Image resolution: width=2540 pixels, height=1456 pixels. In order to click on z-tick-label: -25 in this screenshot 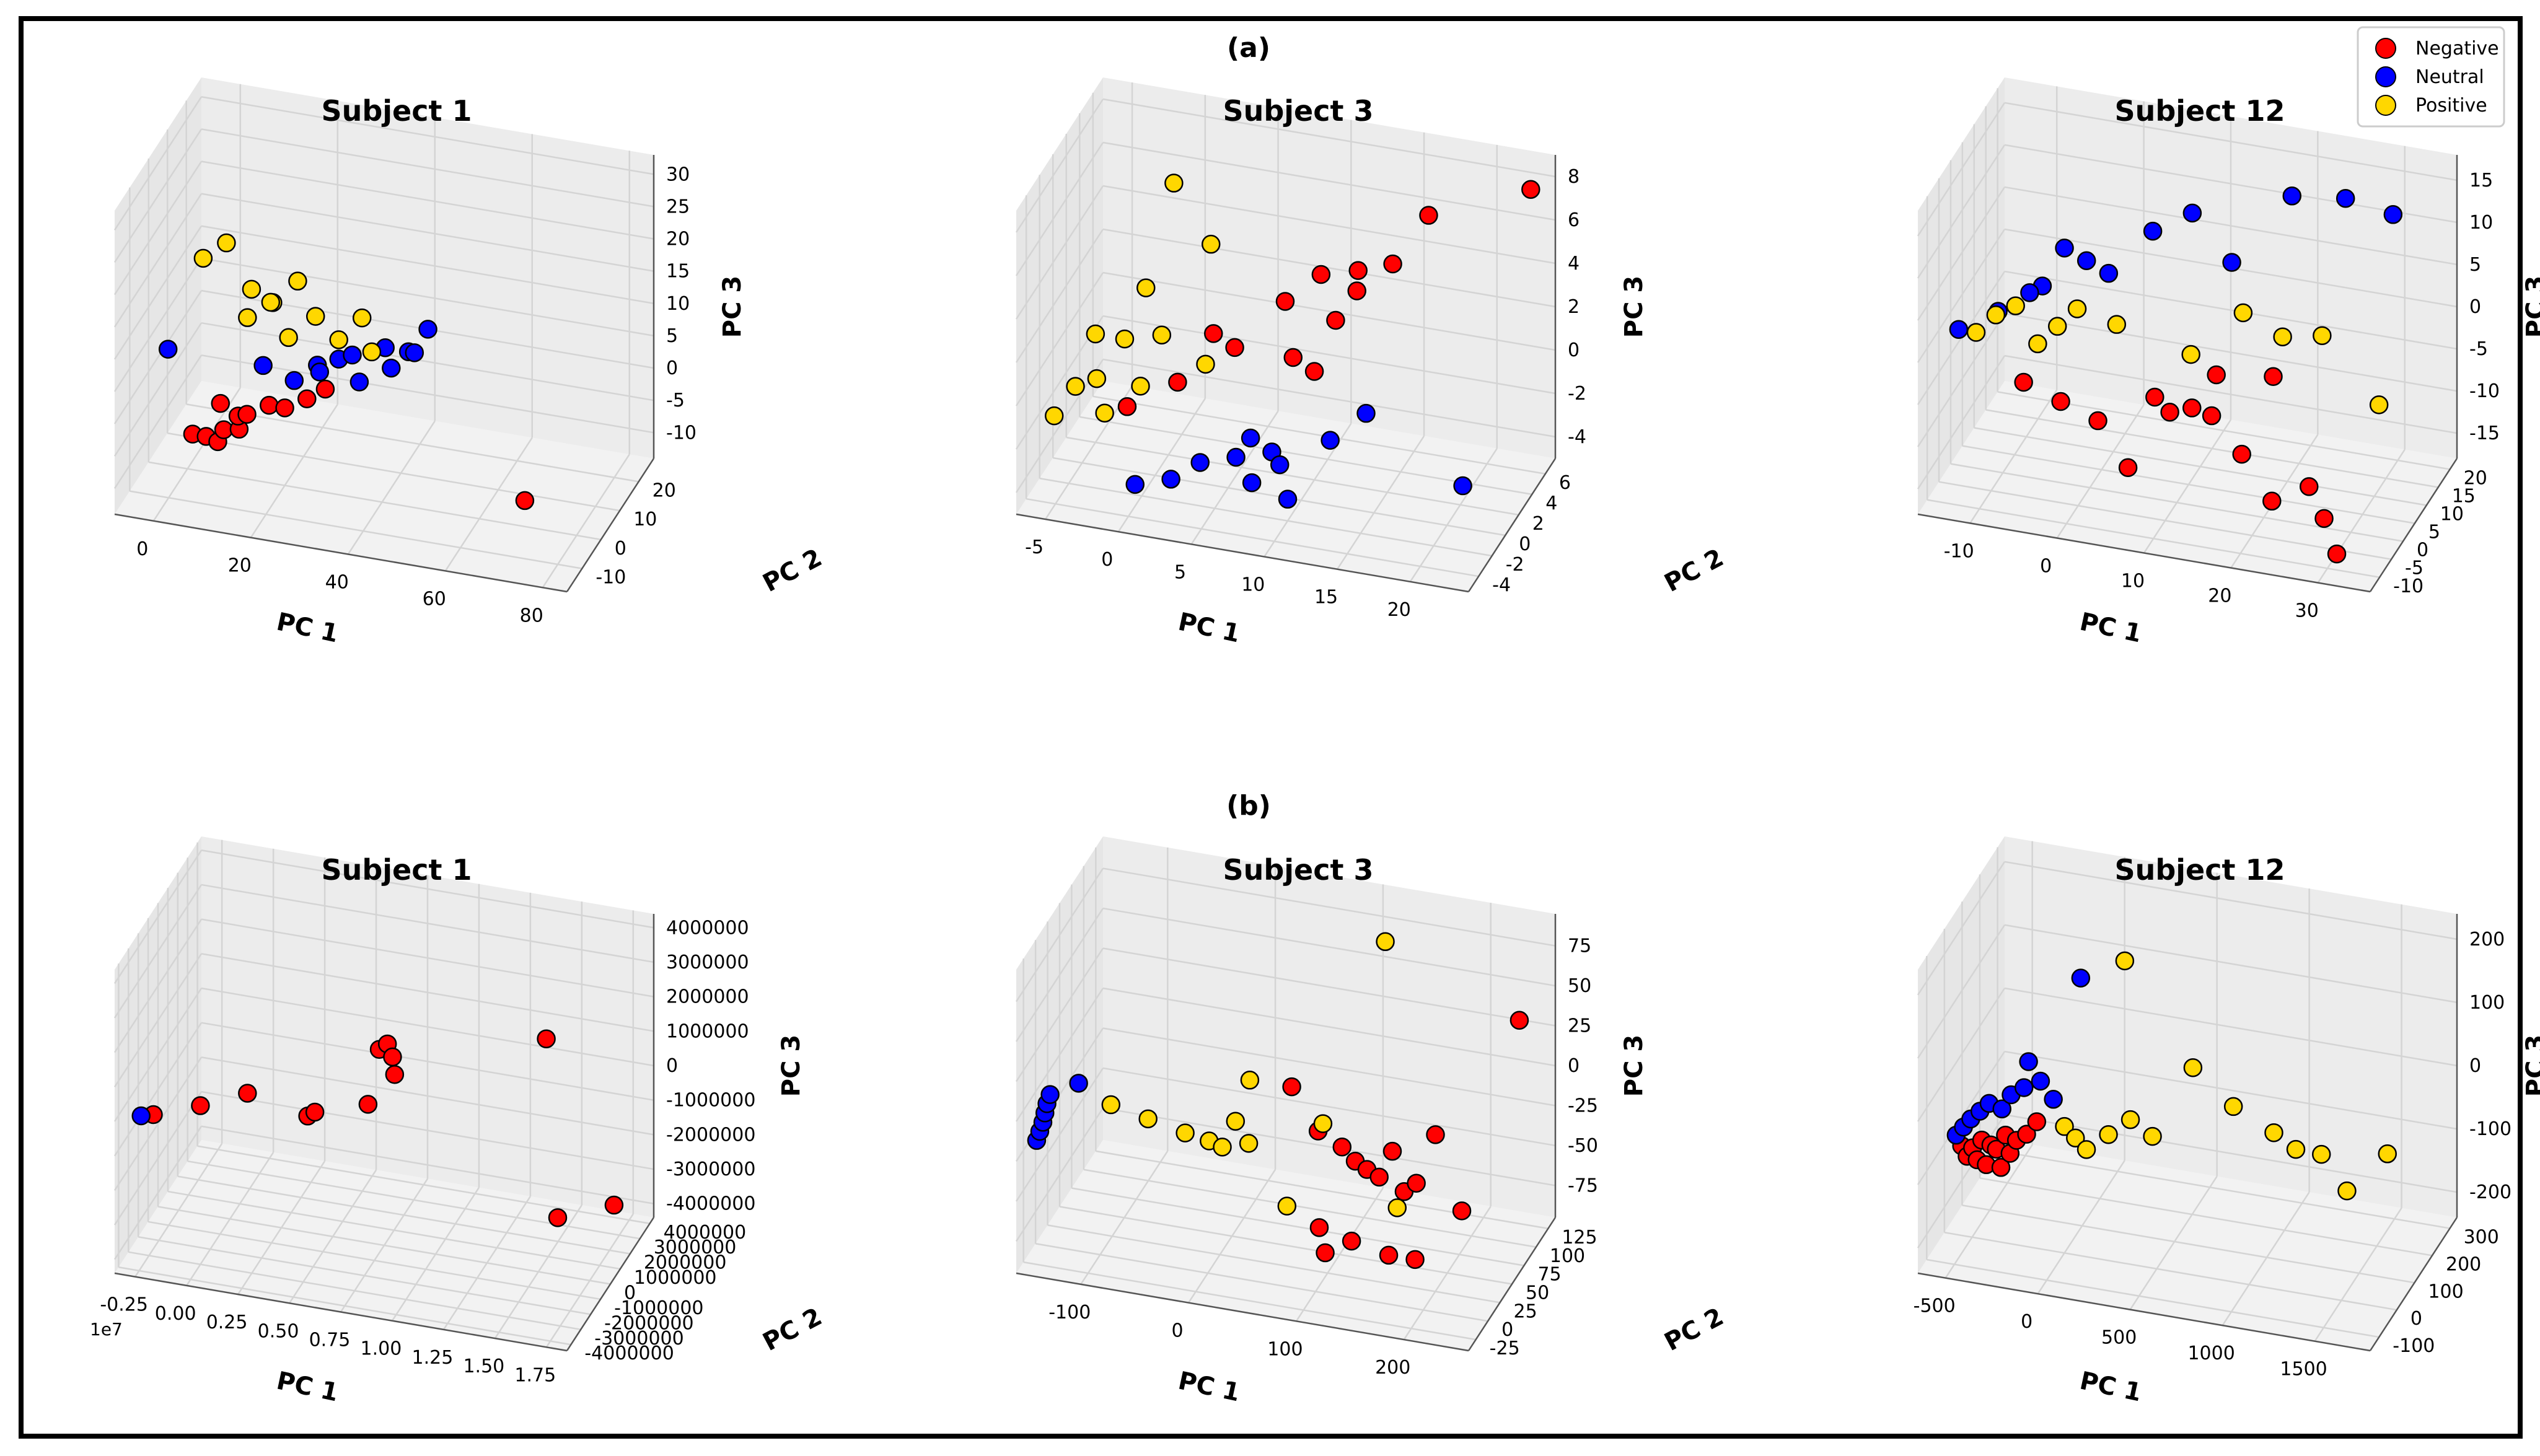, I will do `click(1583, 1106)`.